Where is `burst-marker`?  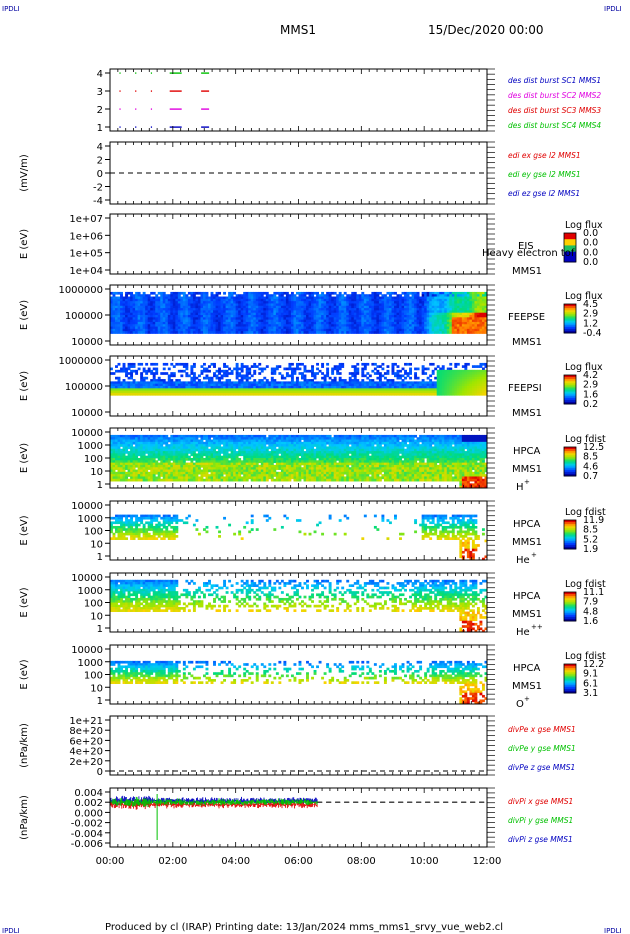
burst-marker is located at coordinates (151, 91).